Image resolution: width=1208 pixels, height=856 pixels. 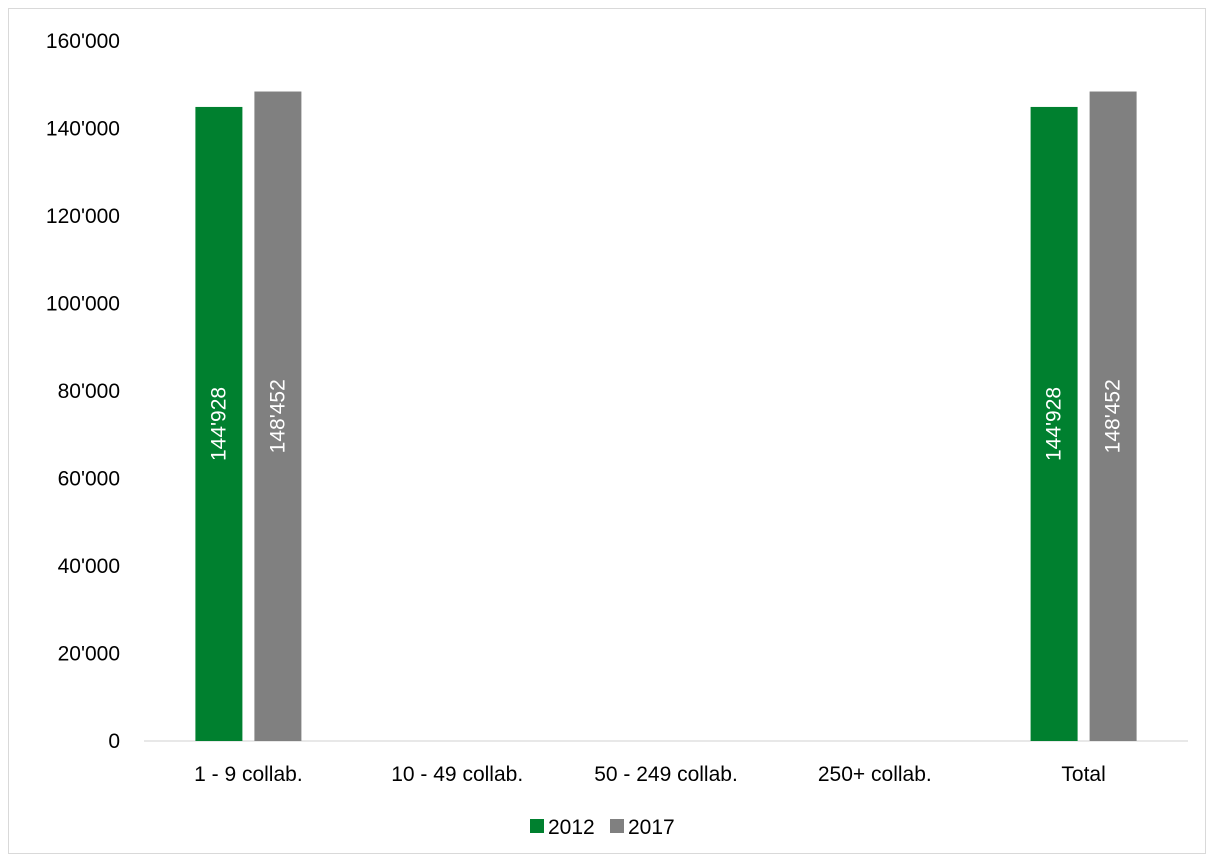 What do you see at coordinates (651, 827) in the screenshot?
I see `legend-label: 2017` at bounding box center [651, 827].